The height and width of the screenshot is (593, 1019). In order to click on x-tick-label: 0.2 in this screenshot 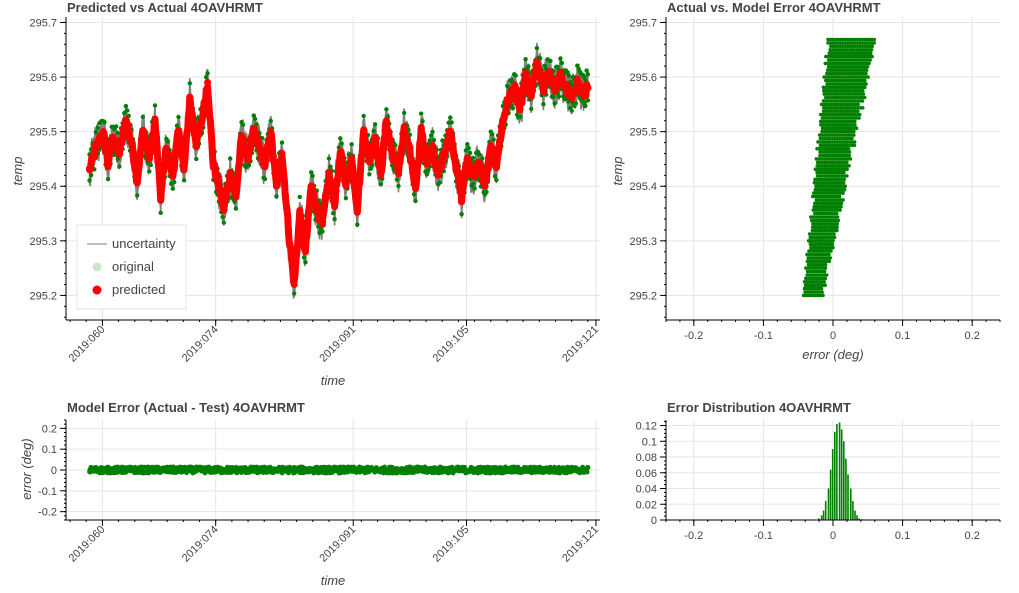, I will do `click(972, 536)`.